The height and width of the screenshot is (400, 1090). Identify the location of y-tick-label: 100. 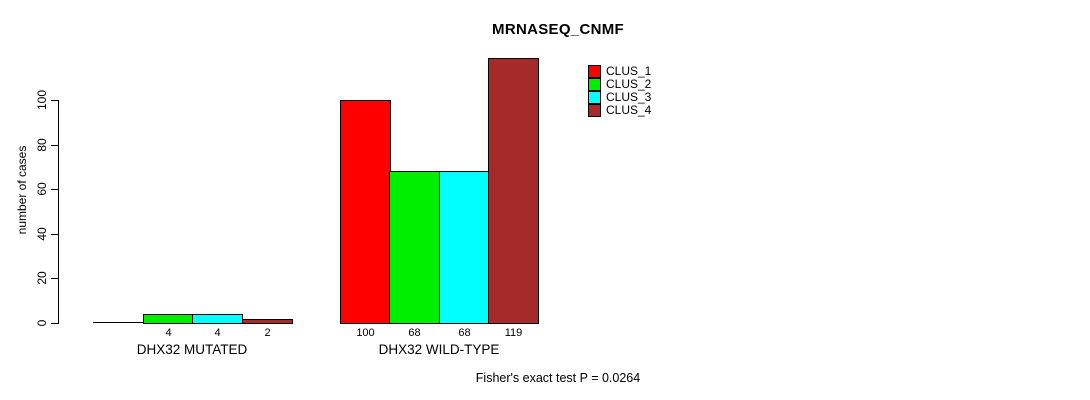
(42, 100).